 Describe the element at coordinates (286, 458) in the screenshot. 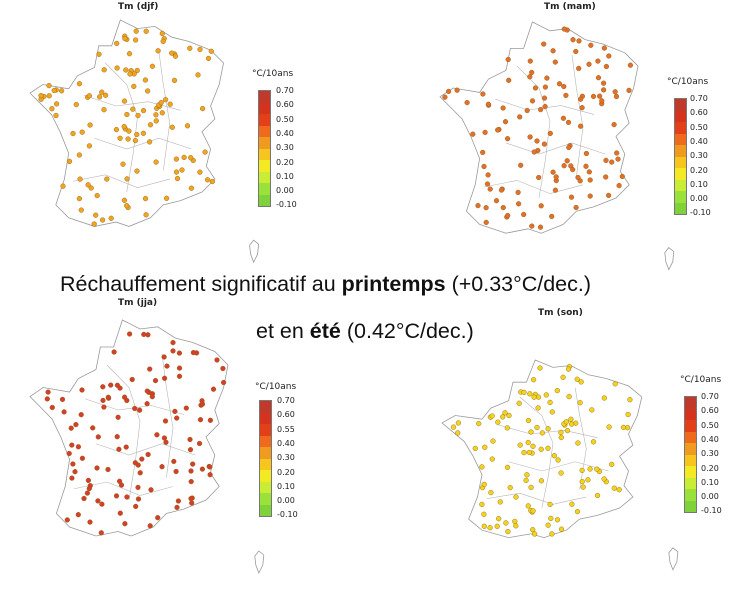

I see `colorbar-tick-label: 0.30` at that location.